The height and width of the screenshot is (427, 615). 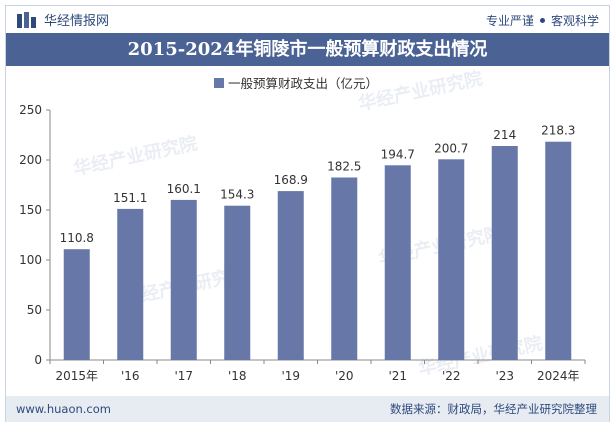 I want to click on footer: www.huaon.com 数据来源：财政局，华经产业研究院整理, so click(x=307, y=409).